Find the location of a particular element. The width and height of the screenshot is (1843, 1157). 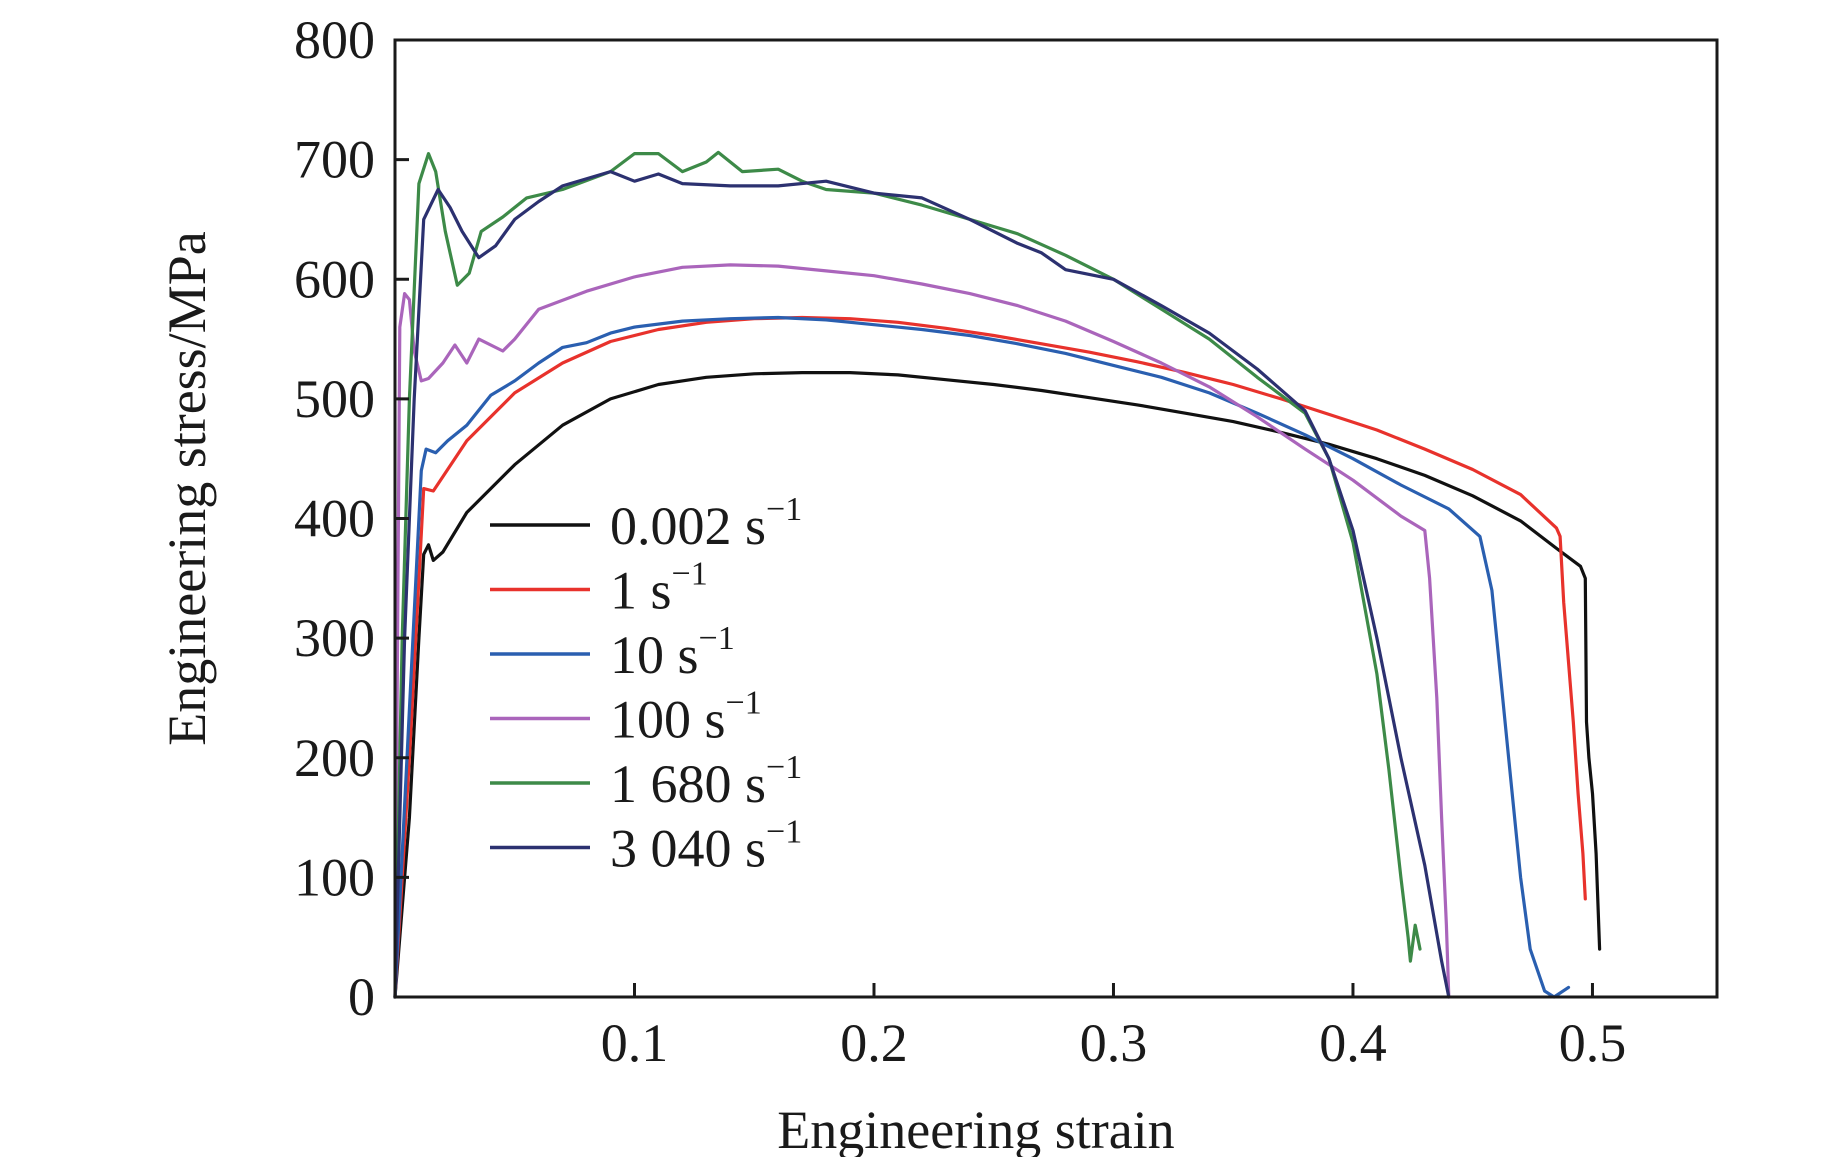

y-tick-label: 400 is located at coordinates (334, 519).